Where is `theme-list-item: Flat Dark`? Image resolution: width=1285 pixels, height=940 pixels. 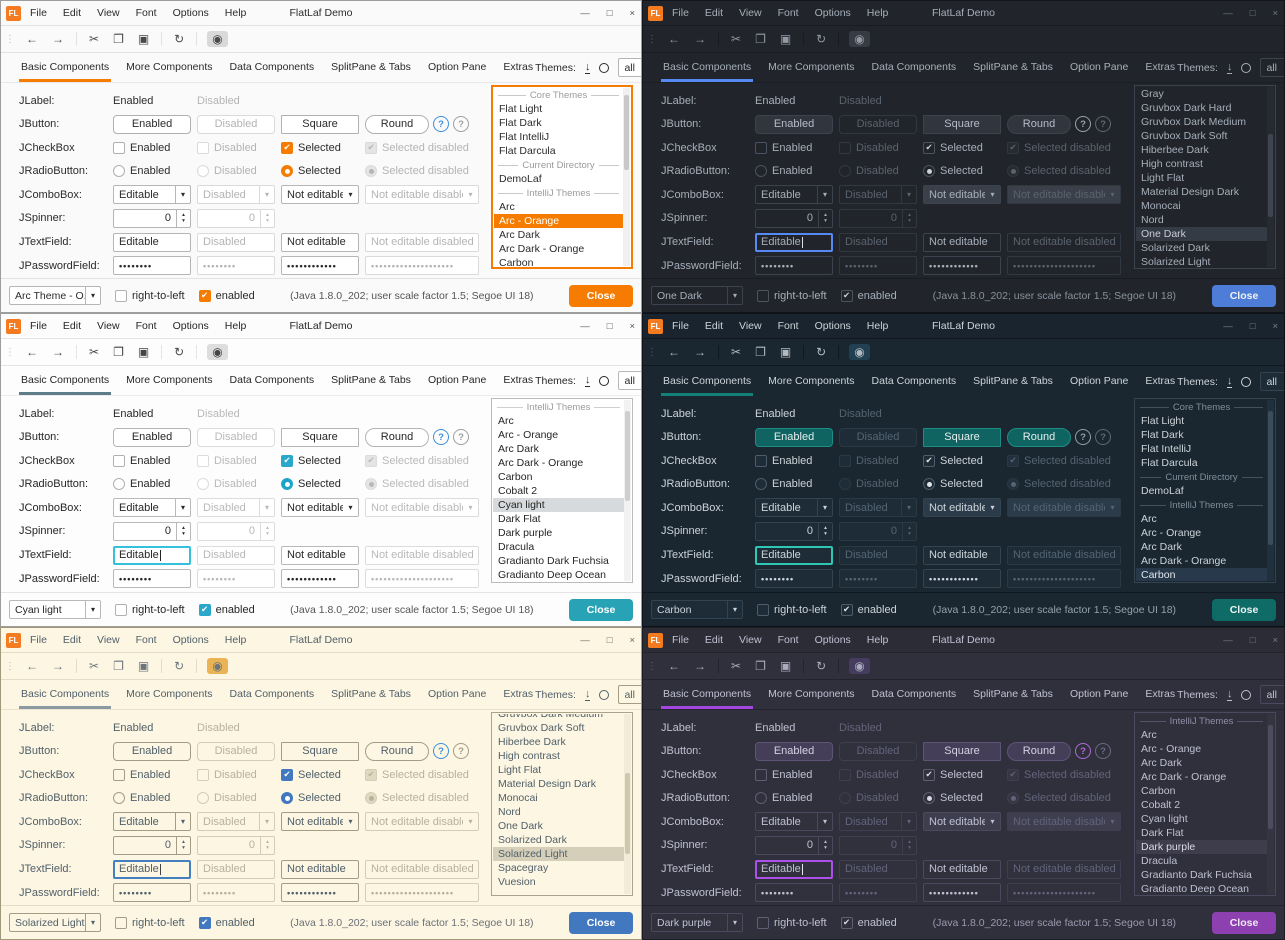
theme-list-item: Flat Dark is located at coordinates (520, 123).